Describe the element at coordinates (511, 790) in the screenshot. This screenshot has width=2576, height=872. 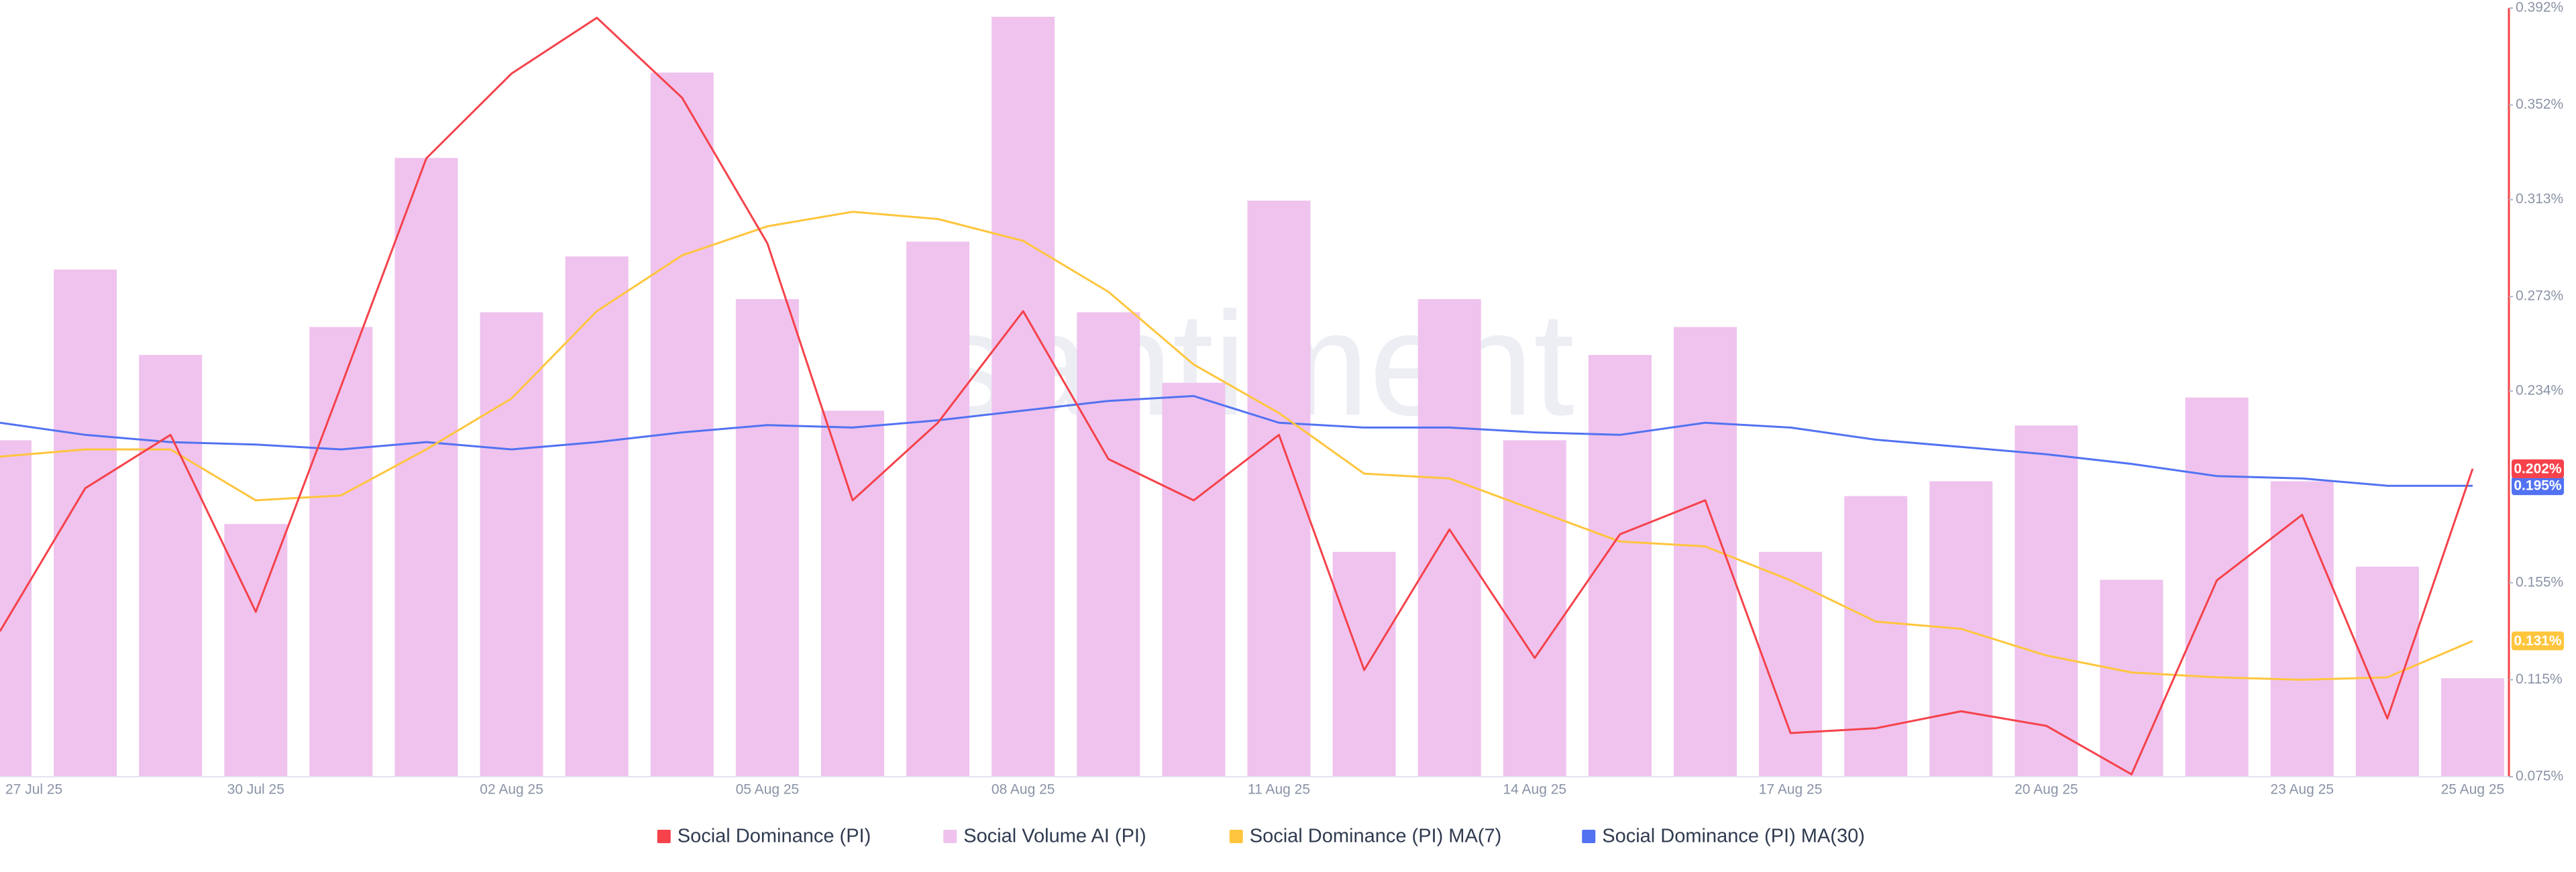
I see `x-tick-label: 02 Aug 25` at that location.